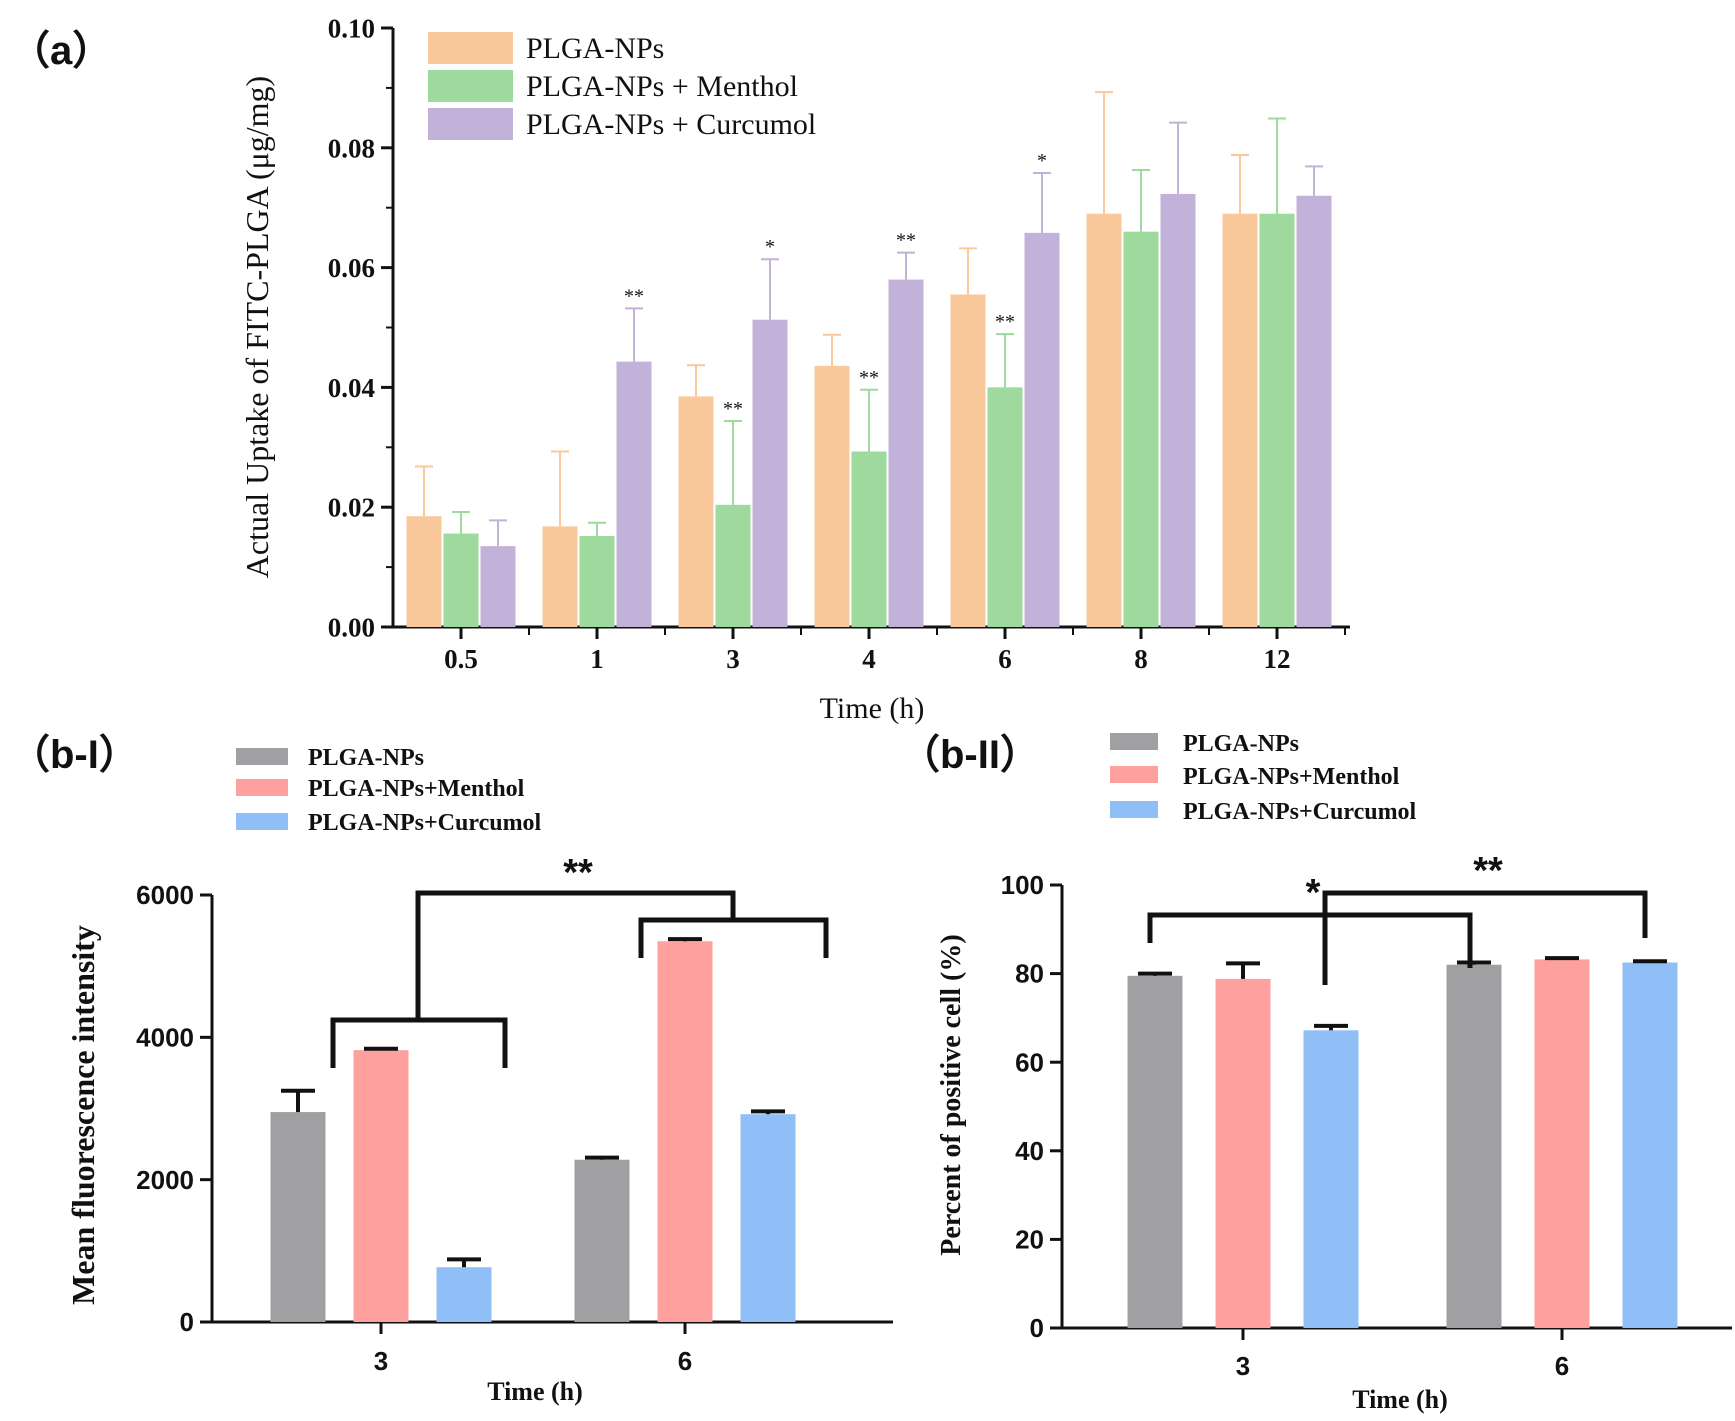 The image size is (1735, 1421). Describe the element at coordinates (1141, 659) in the screenshot. I see `x-tick-label: 8` at that location.